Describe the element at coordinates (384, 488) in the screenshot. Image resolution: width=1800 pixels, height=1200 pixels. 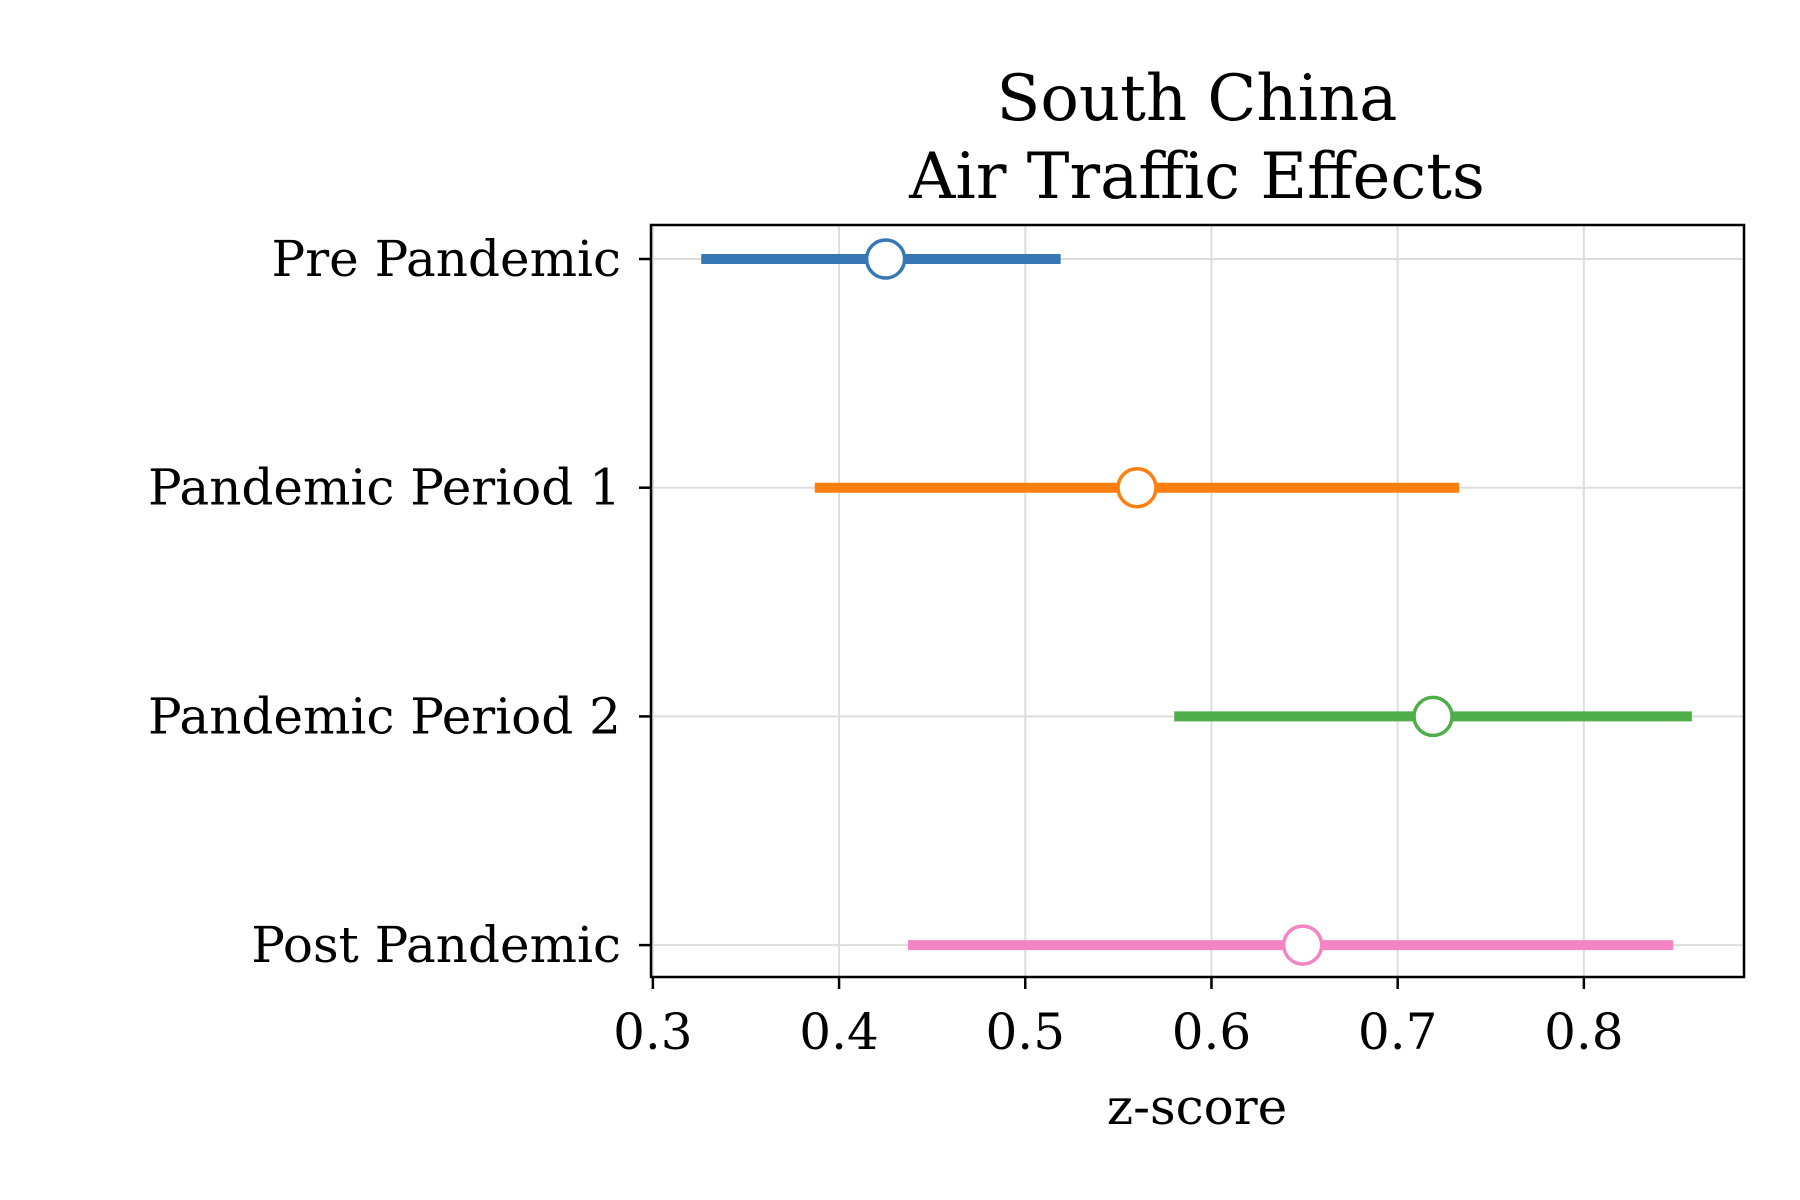
I see `y-tick-label: Pandemic Period 1` at that location.